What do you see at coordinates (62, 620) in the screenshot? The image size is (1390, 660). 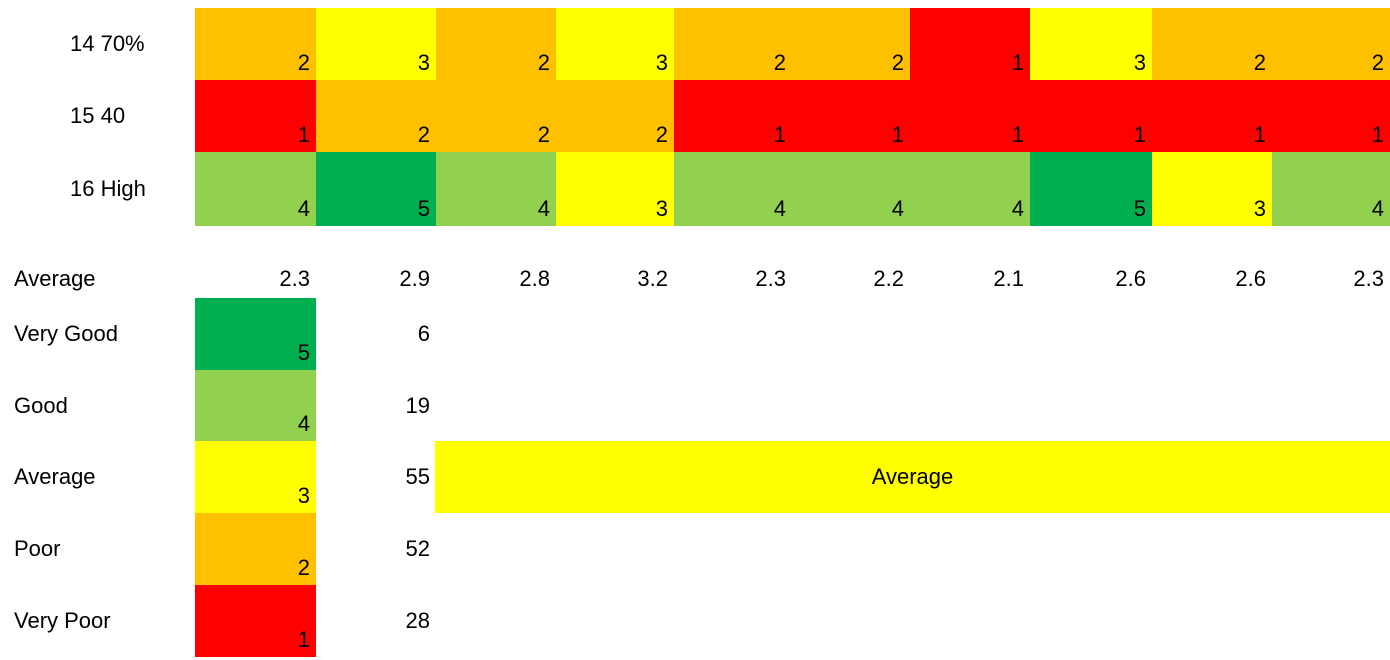 I see `legend-label: Very Poor` at bounding box center [62, 620].